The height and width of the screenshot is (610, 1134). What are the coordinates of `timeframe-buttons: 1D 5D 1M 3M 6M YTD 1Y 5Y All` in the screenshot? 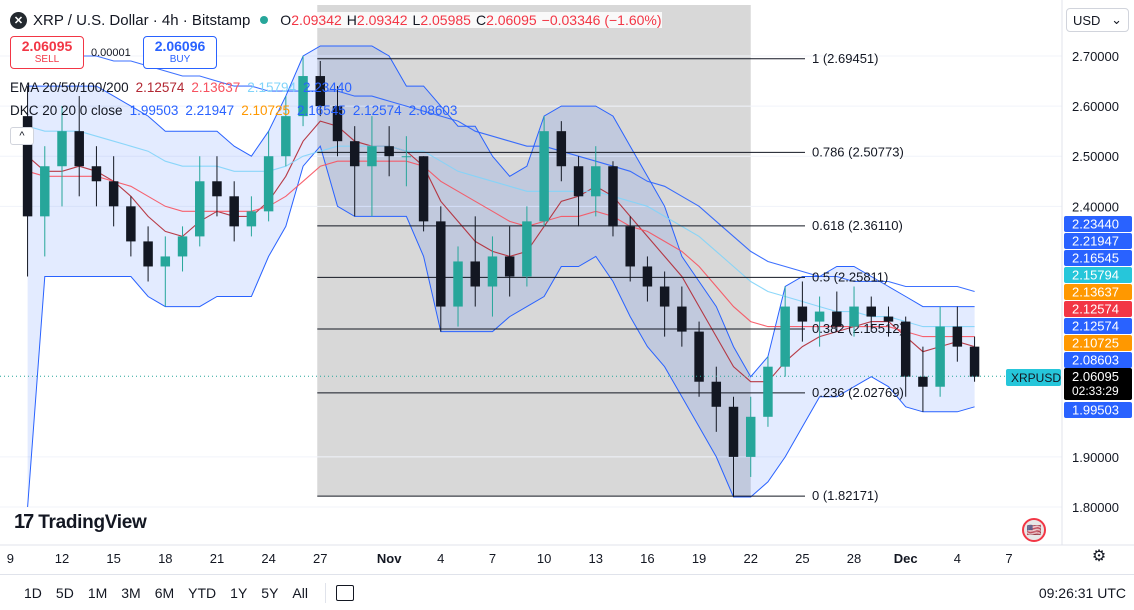 It's located at (166, 593).